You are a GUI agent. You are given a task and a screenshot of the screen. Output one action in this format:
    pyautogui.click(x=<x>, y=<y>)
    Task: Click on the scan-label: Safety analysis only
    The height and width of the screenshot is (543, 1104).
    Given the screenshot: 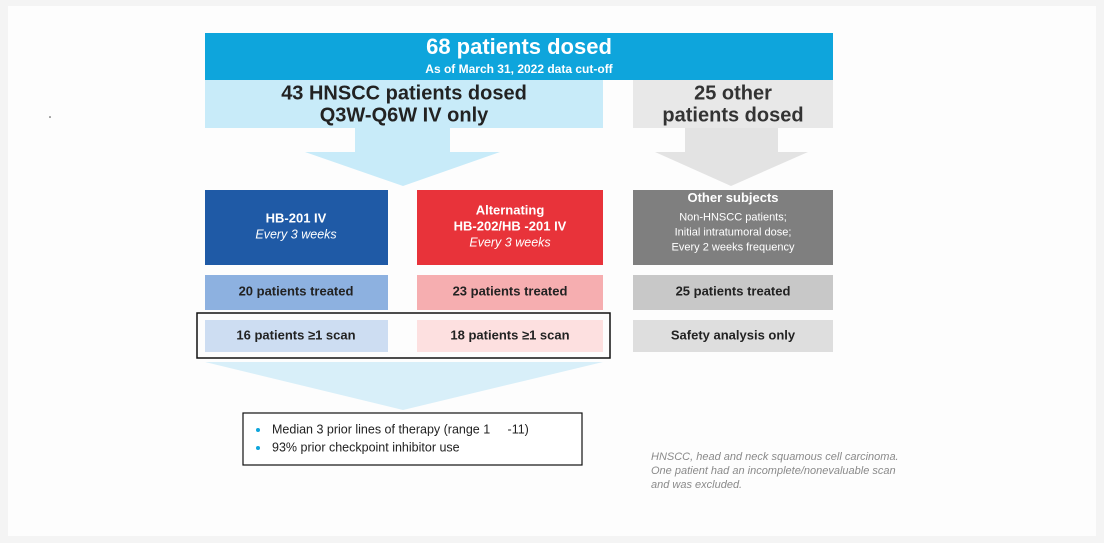 What is the action you would take?
    pyautogui.click(x=733, y=334)
    